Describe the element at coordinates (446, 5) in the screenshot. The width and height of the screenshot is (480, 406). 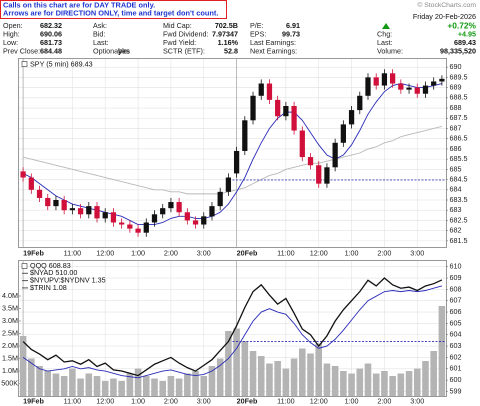
I see `copyright: © StockCharts.com` at that location.